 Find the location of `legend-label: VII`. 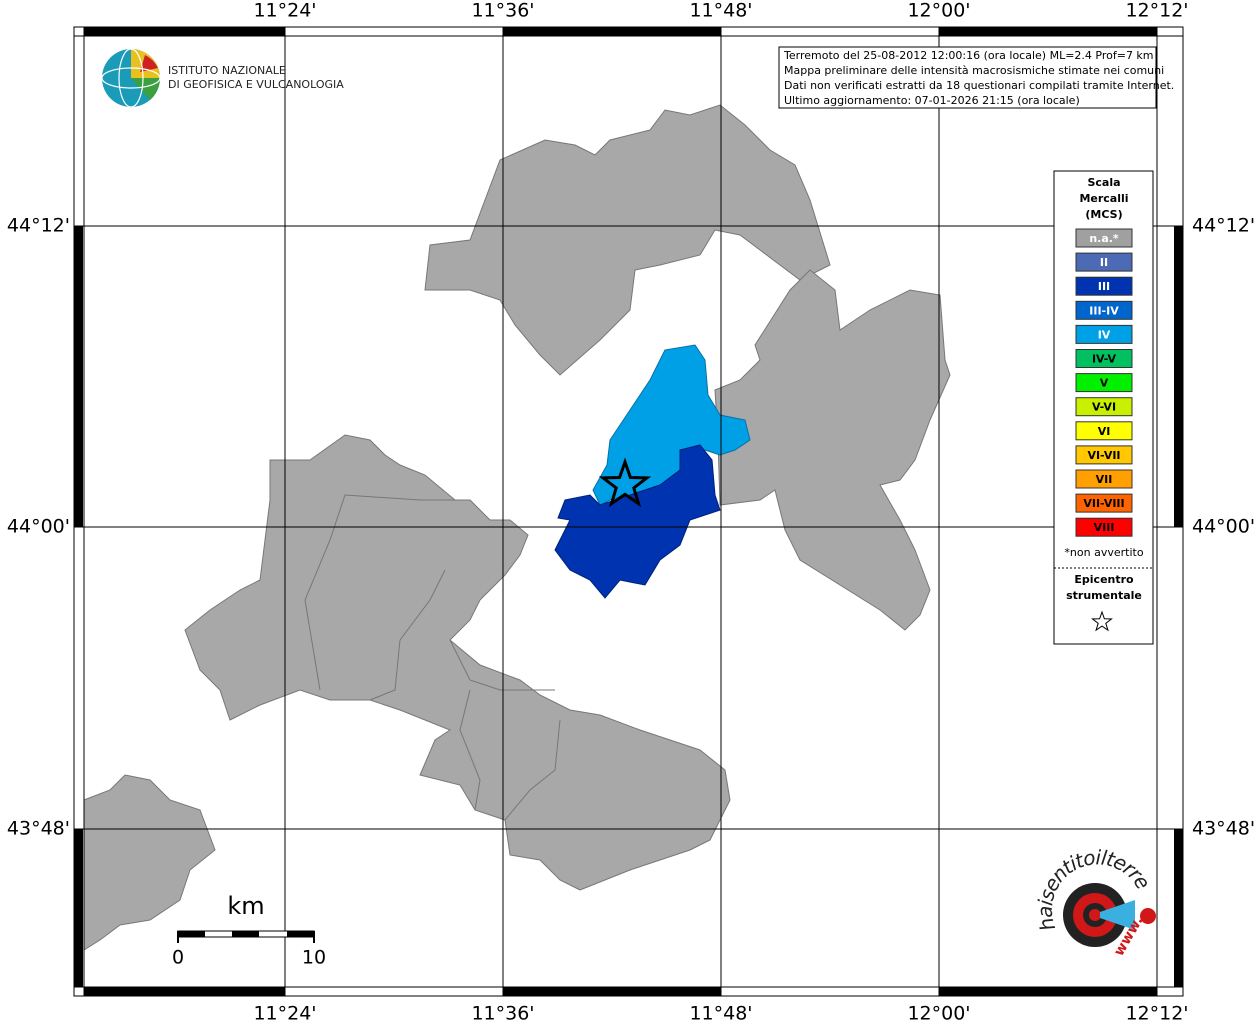

legend-label: VII is located at coordinates (1104, 479).